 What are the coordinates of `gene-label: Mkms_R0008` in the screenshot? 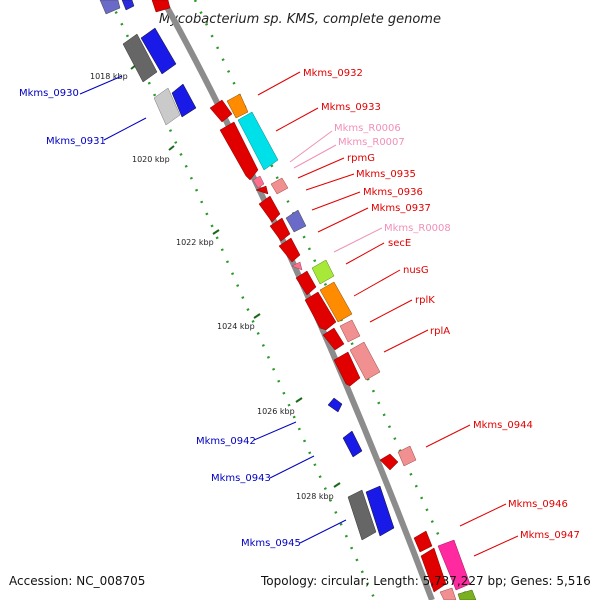 It's located at (417, 228).